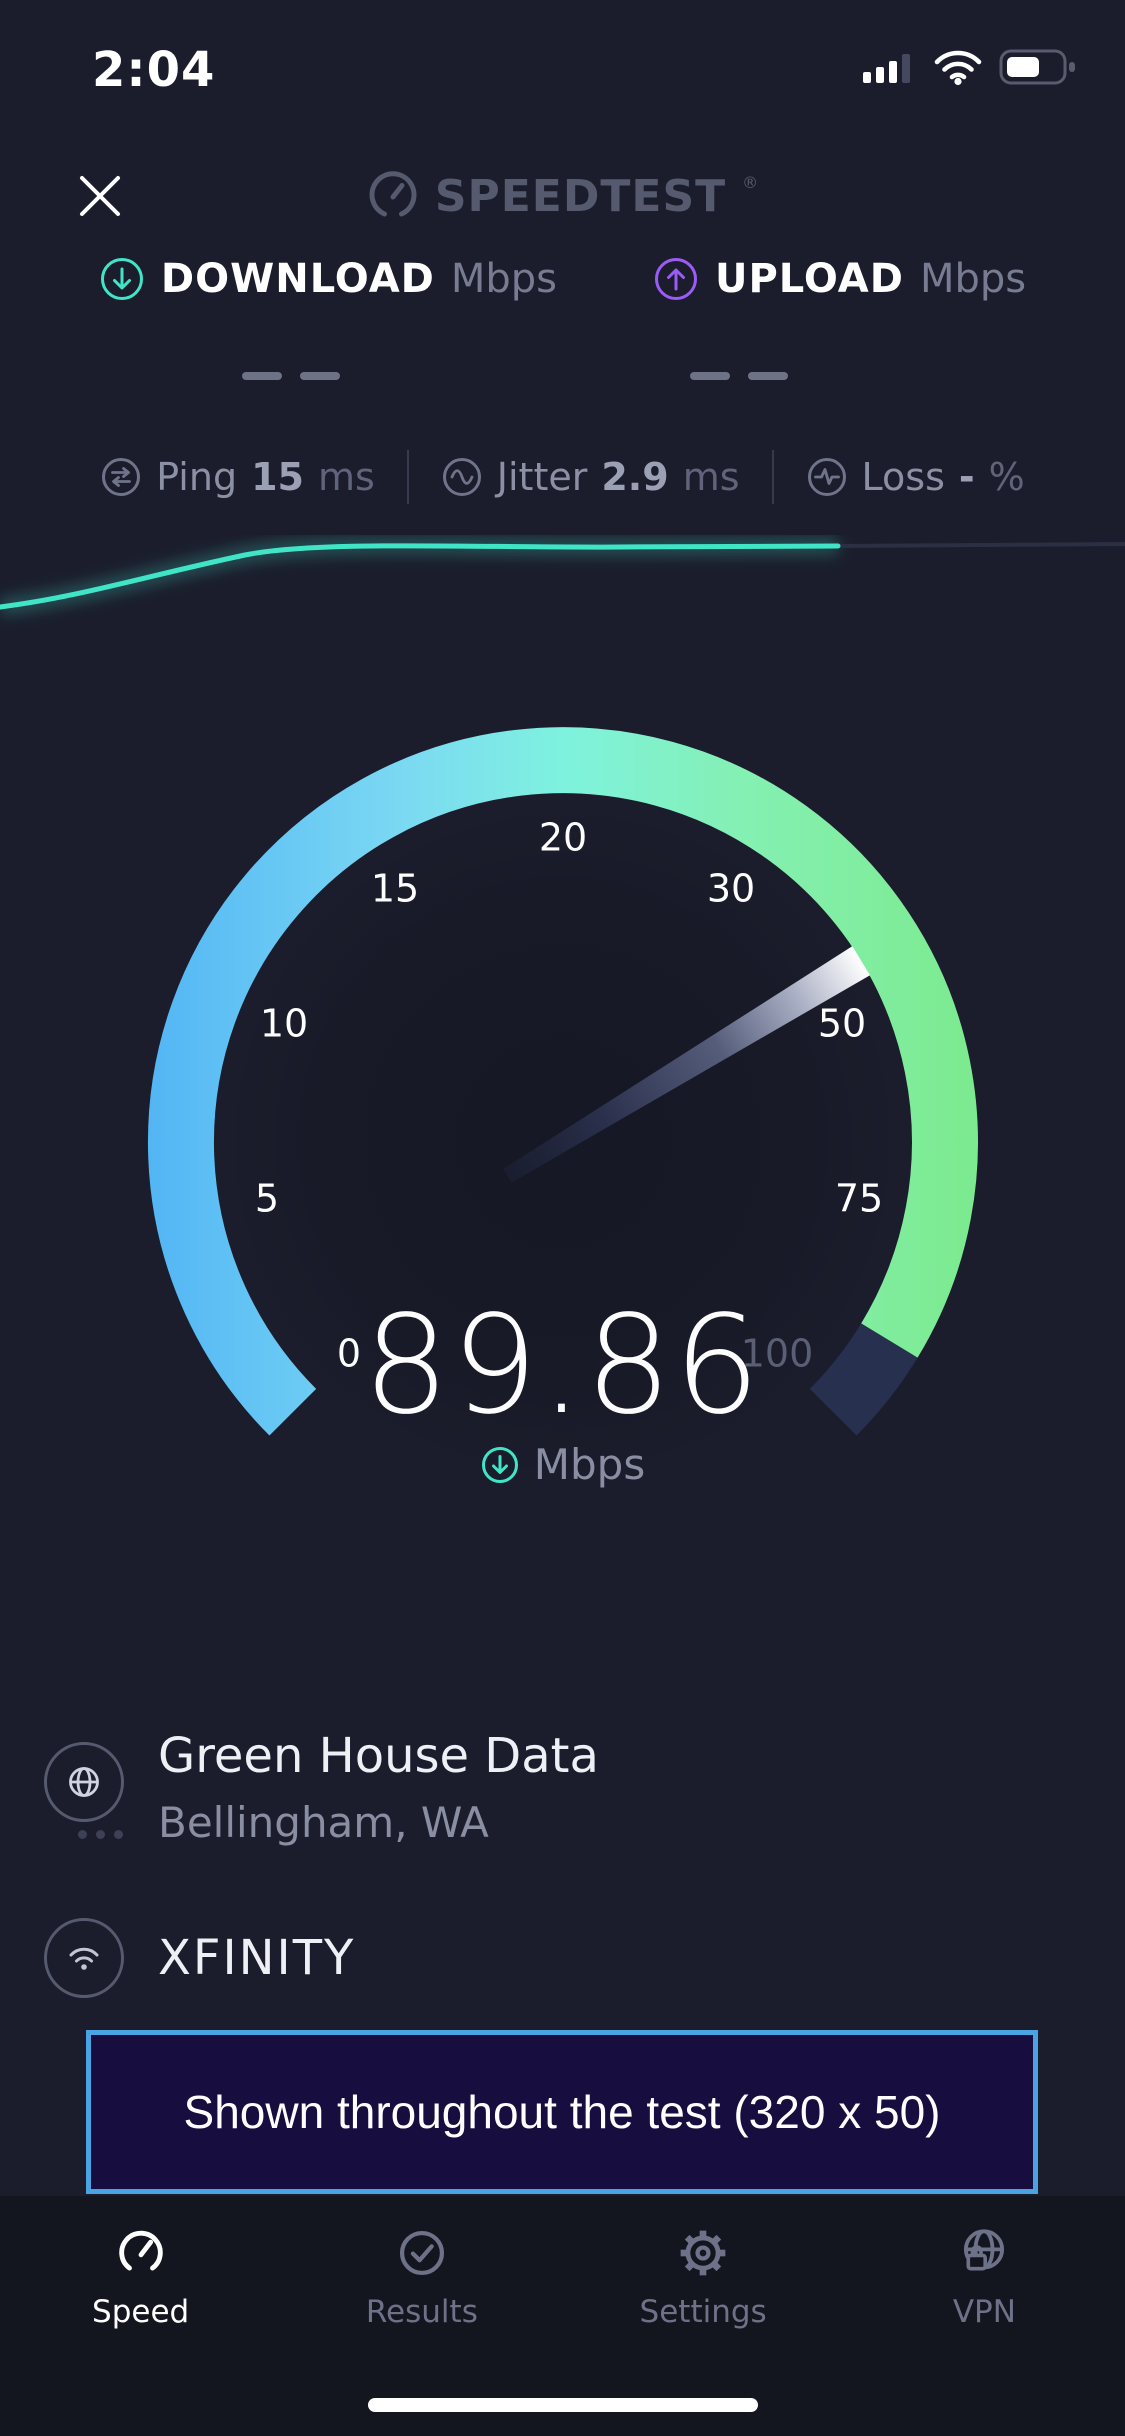 This screenshot has height=2436, width=1125. Describe the element at coordinates (842, 1024) in the screenshot. I see `gauge-tick-50: 50` at that location.